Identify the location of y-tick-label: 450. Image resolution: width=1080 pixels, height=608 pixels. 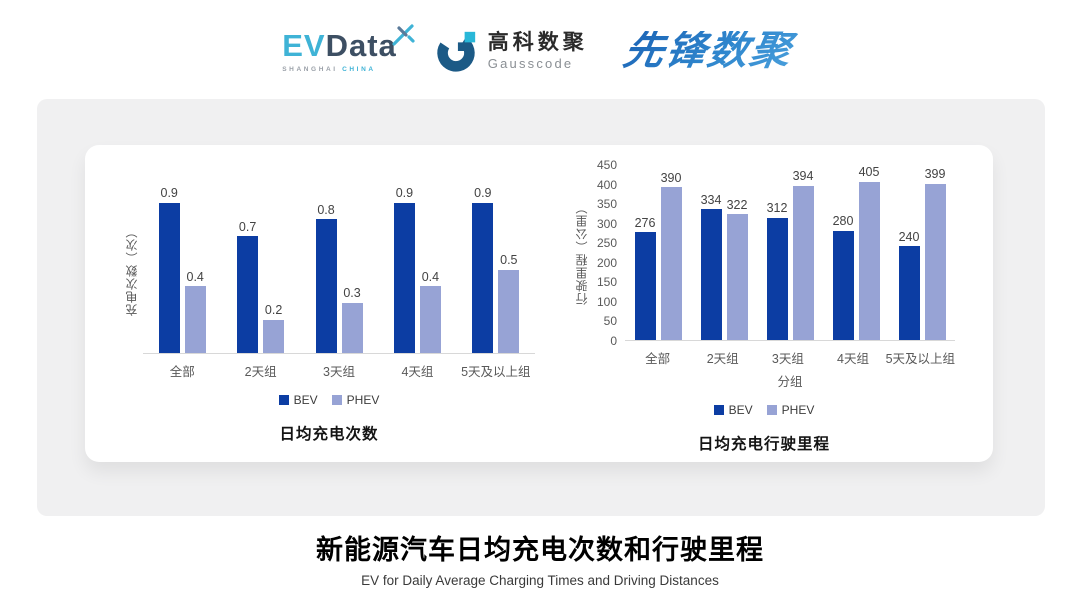
(606, 165).